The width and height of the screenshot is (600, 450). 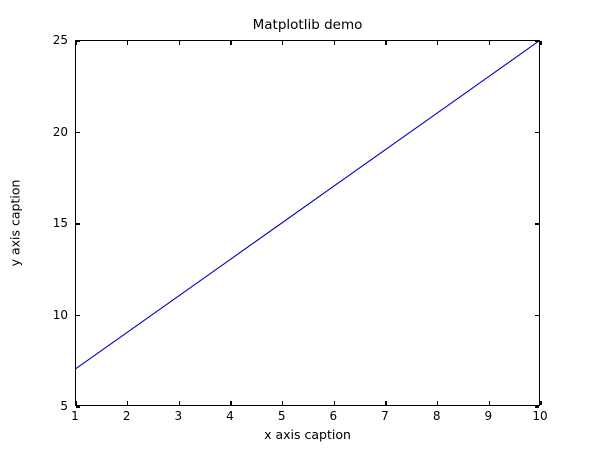 I want to click on y-tick-label: 20, so click(x=60, y=131).